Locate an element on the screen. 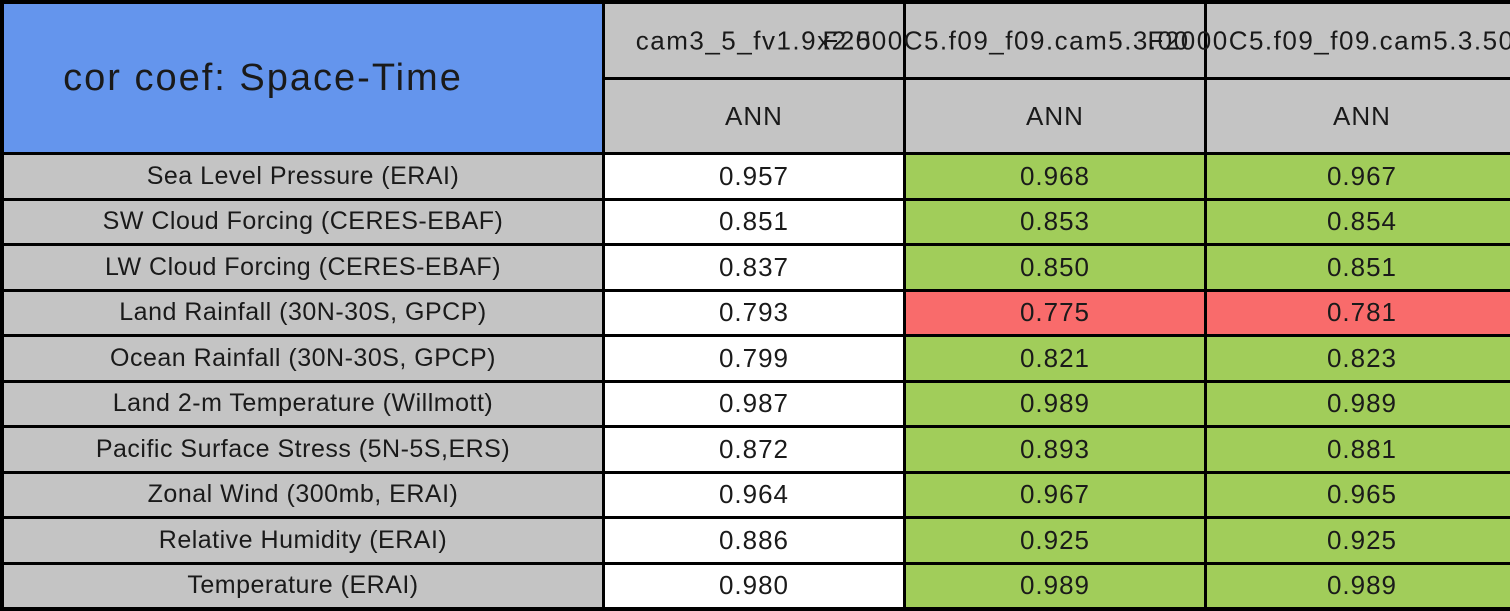  value: 0.850 is located at coordinates (1055, 266).